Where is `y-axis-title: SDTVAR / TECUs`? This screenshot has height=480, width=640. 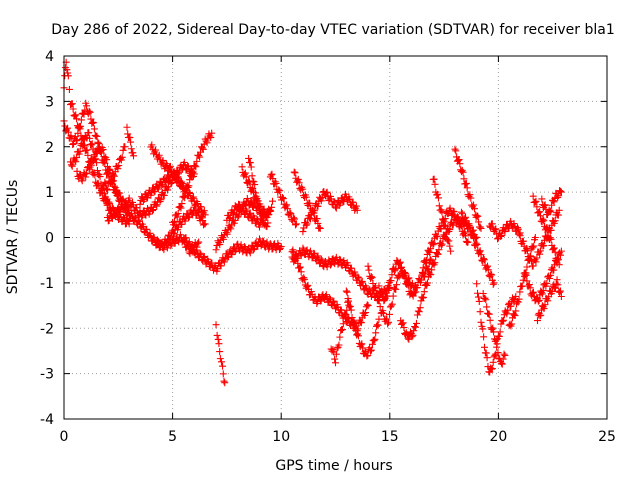
y-axis-title: SDTVAR / TECUs is located at coordinates (13, 237).